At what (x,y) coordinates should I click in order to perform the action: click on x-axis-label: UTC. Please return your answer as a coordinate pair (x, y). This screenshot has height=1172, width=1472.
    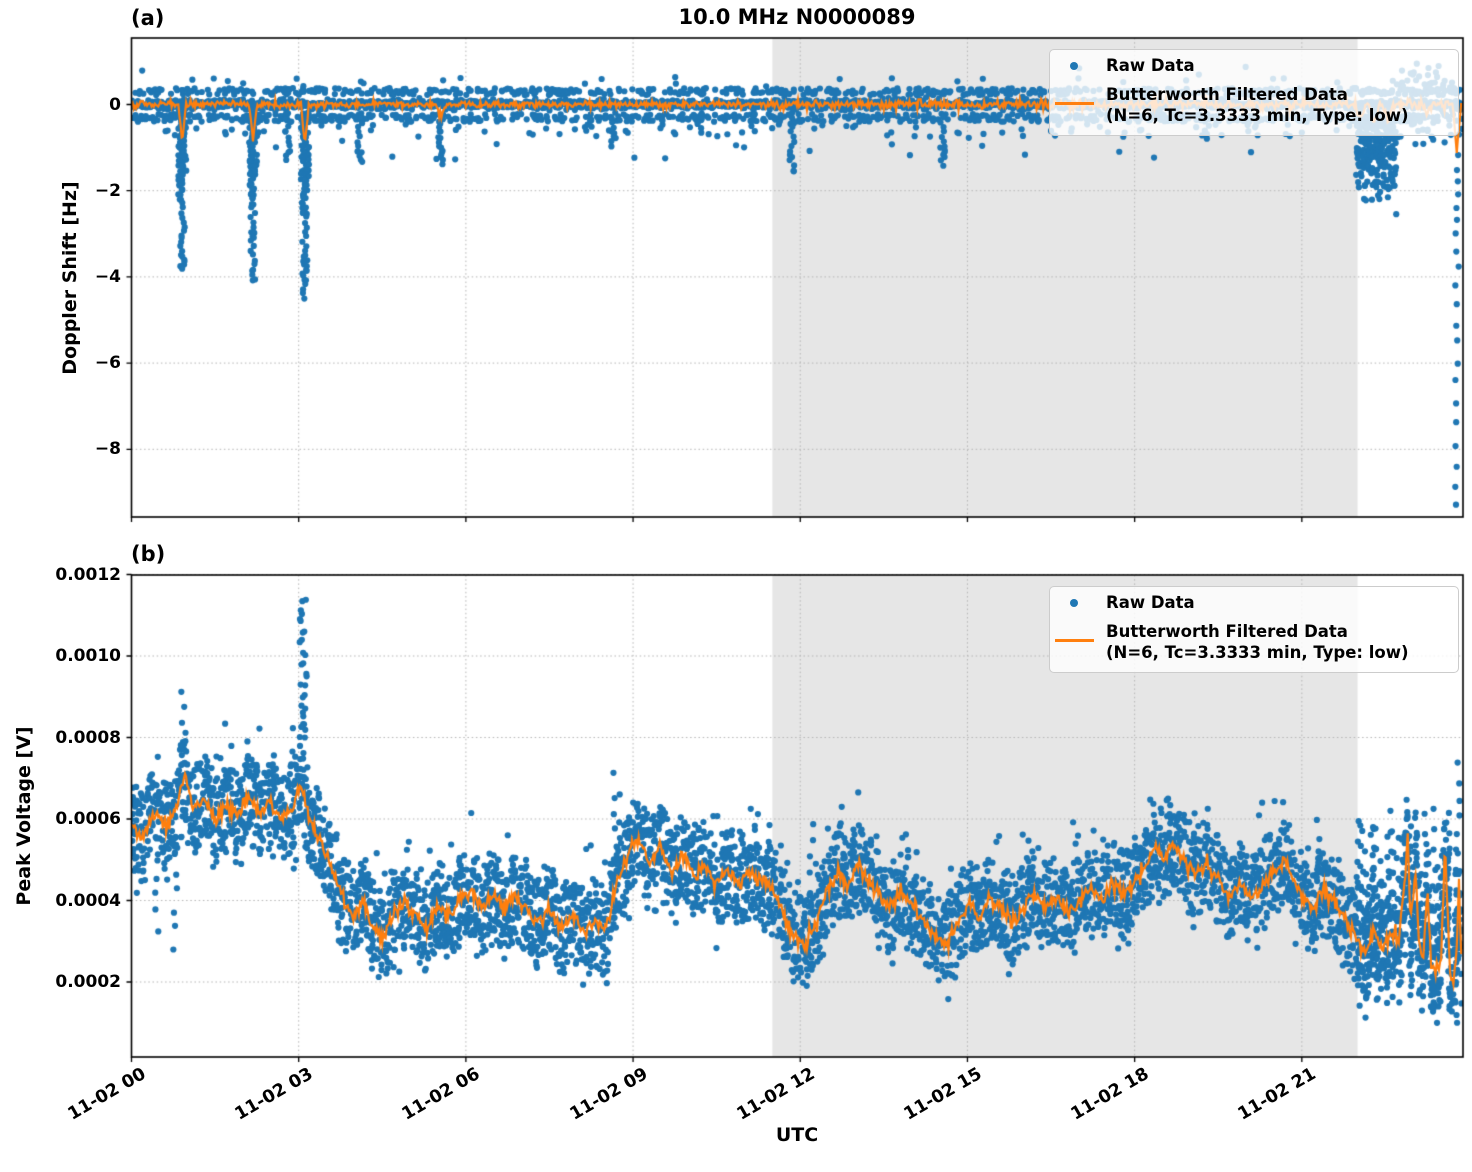
    Looking at the image, I should click on (797, 1135).